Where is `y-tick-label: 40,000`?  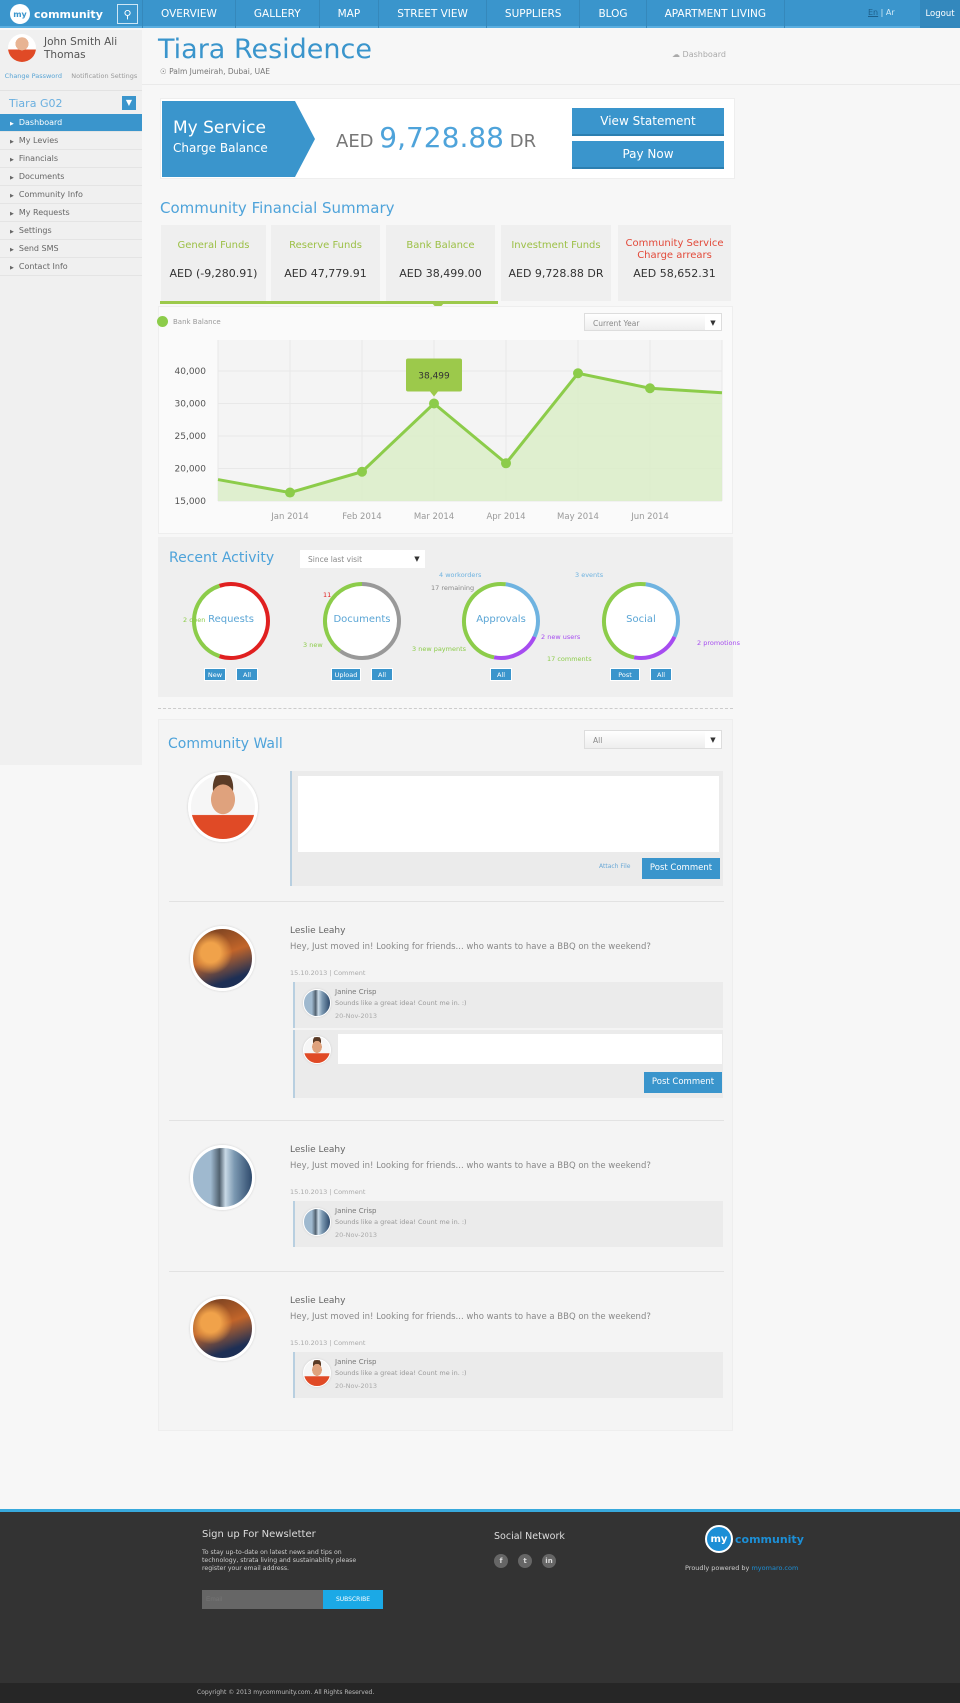
y-tick-label: 40,000 is located at coordinates (191, 372).